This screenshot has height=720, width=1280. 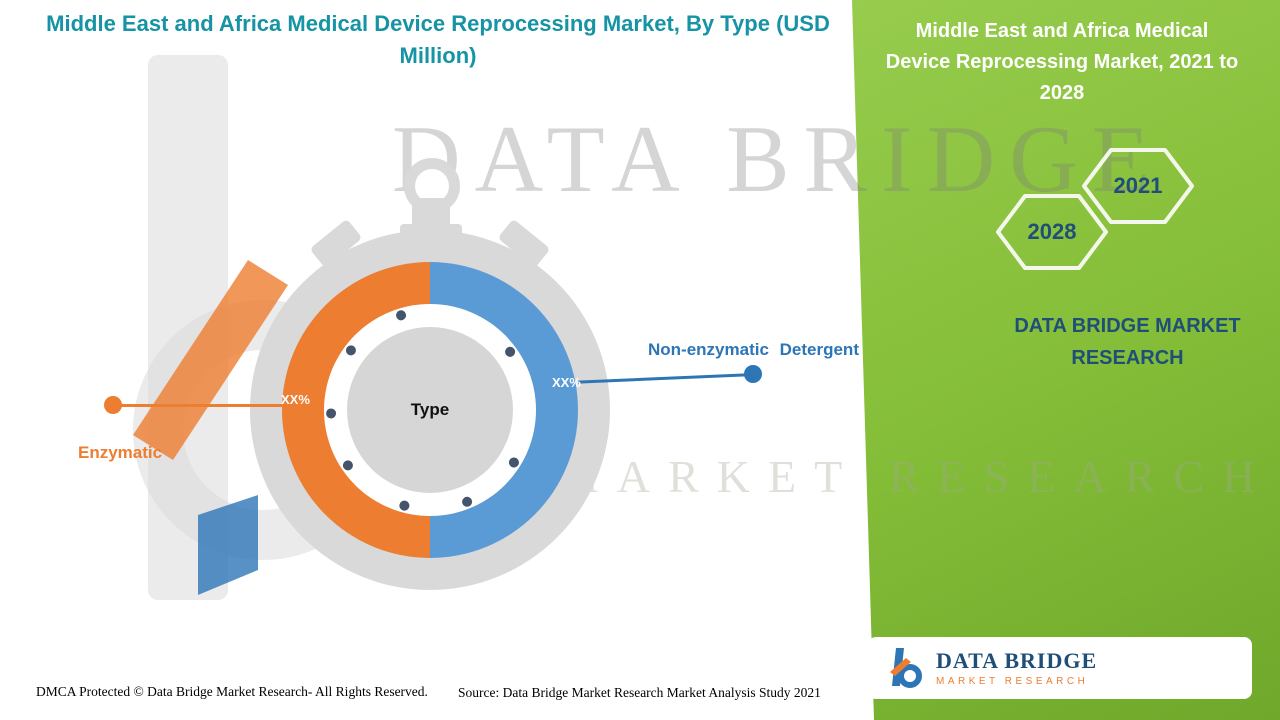 I want to click on hexagon-year-2028: 2028, so click(x=1052, y=232).